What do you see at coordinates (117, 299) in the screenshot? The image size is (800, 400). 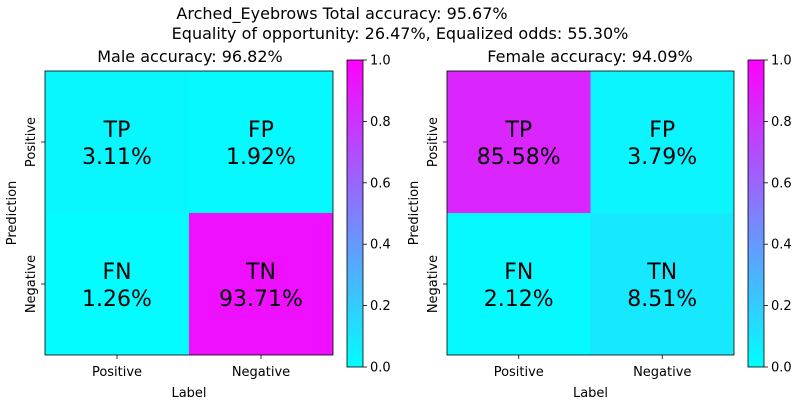 I see `cell-value-fn: 1.26%` at bounding box center [117, 299].